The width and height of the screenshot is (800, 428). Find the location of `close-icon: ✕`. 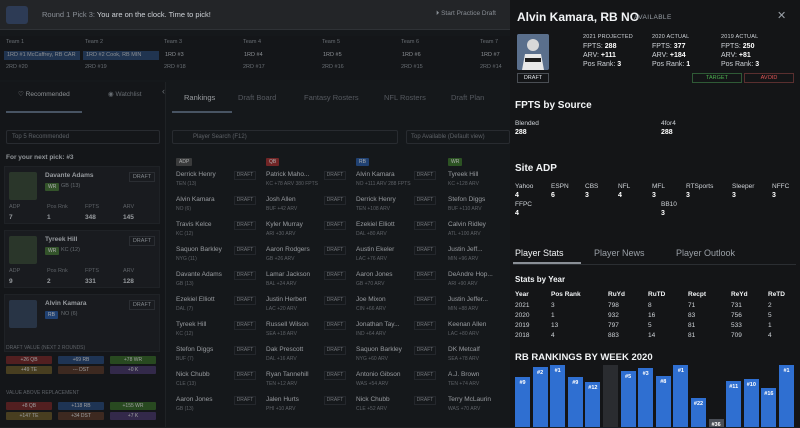

close-icon: ✕ is located at coordinates (782, 16).